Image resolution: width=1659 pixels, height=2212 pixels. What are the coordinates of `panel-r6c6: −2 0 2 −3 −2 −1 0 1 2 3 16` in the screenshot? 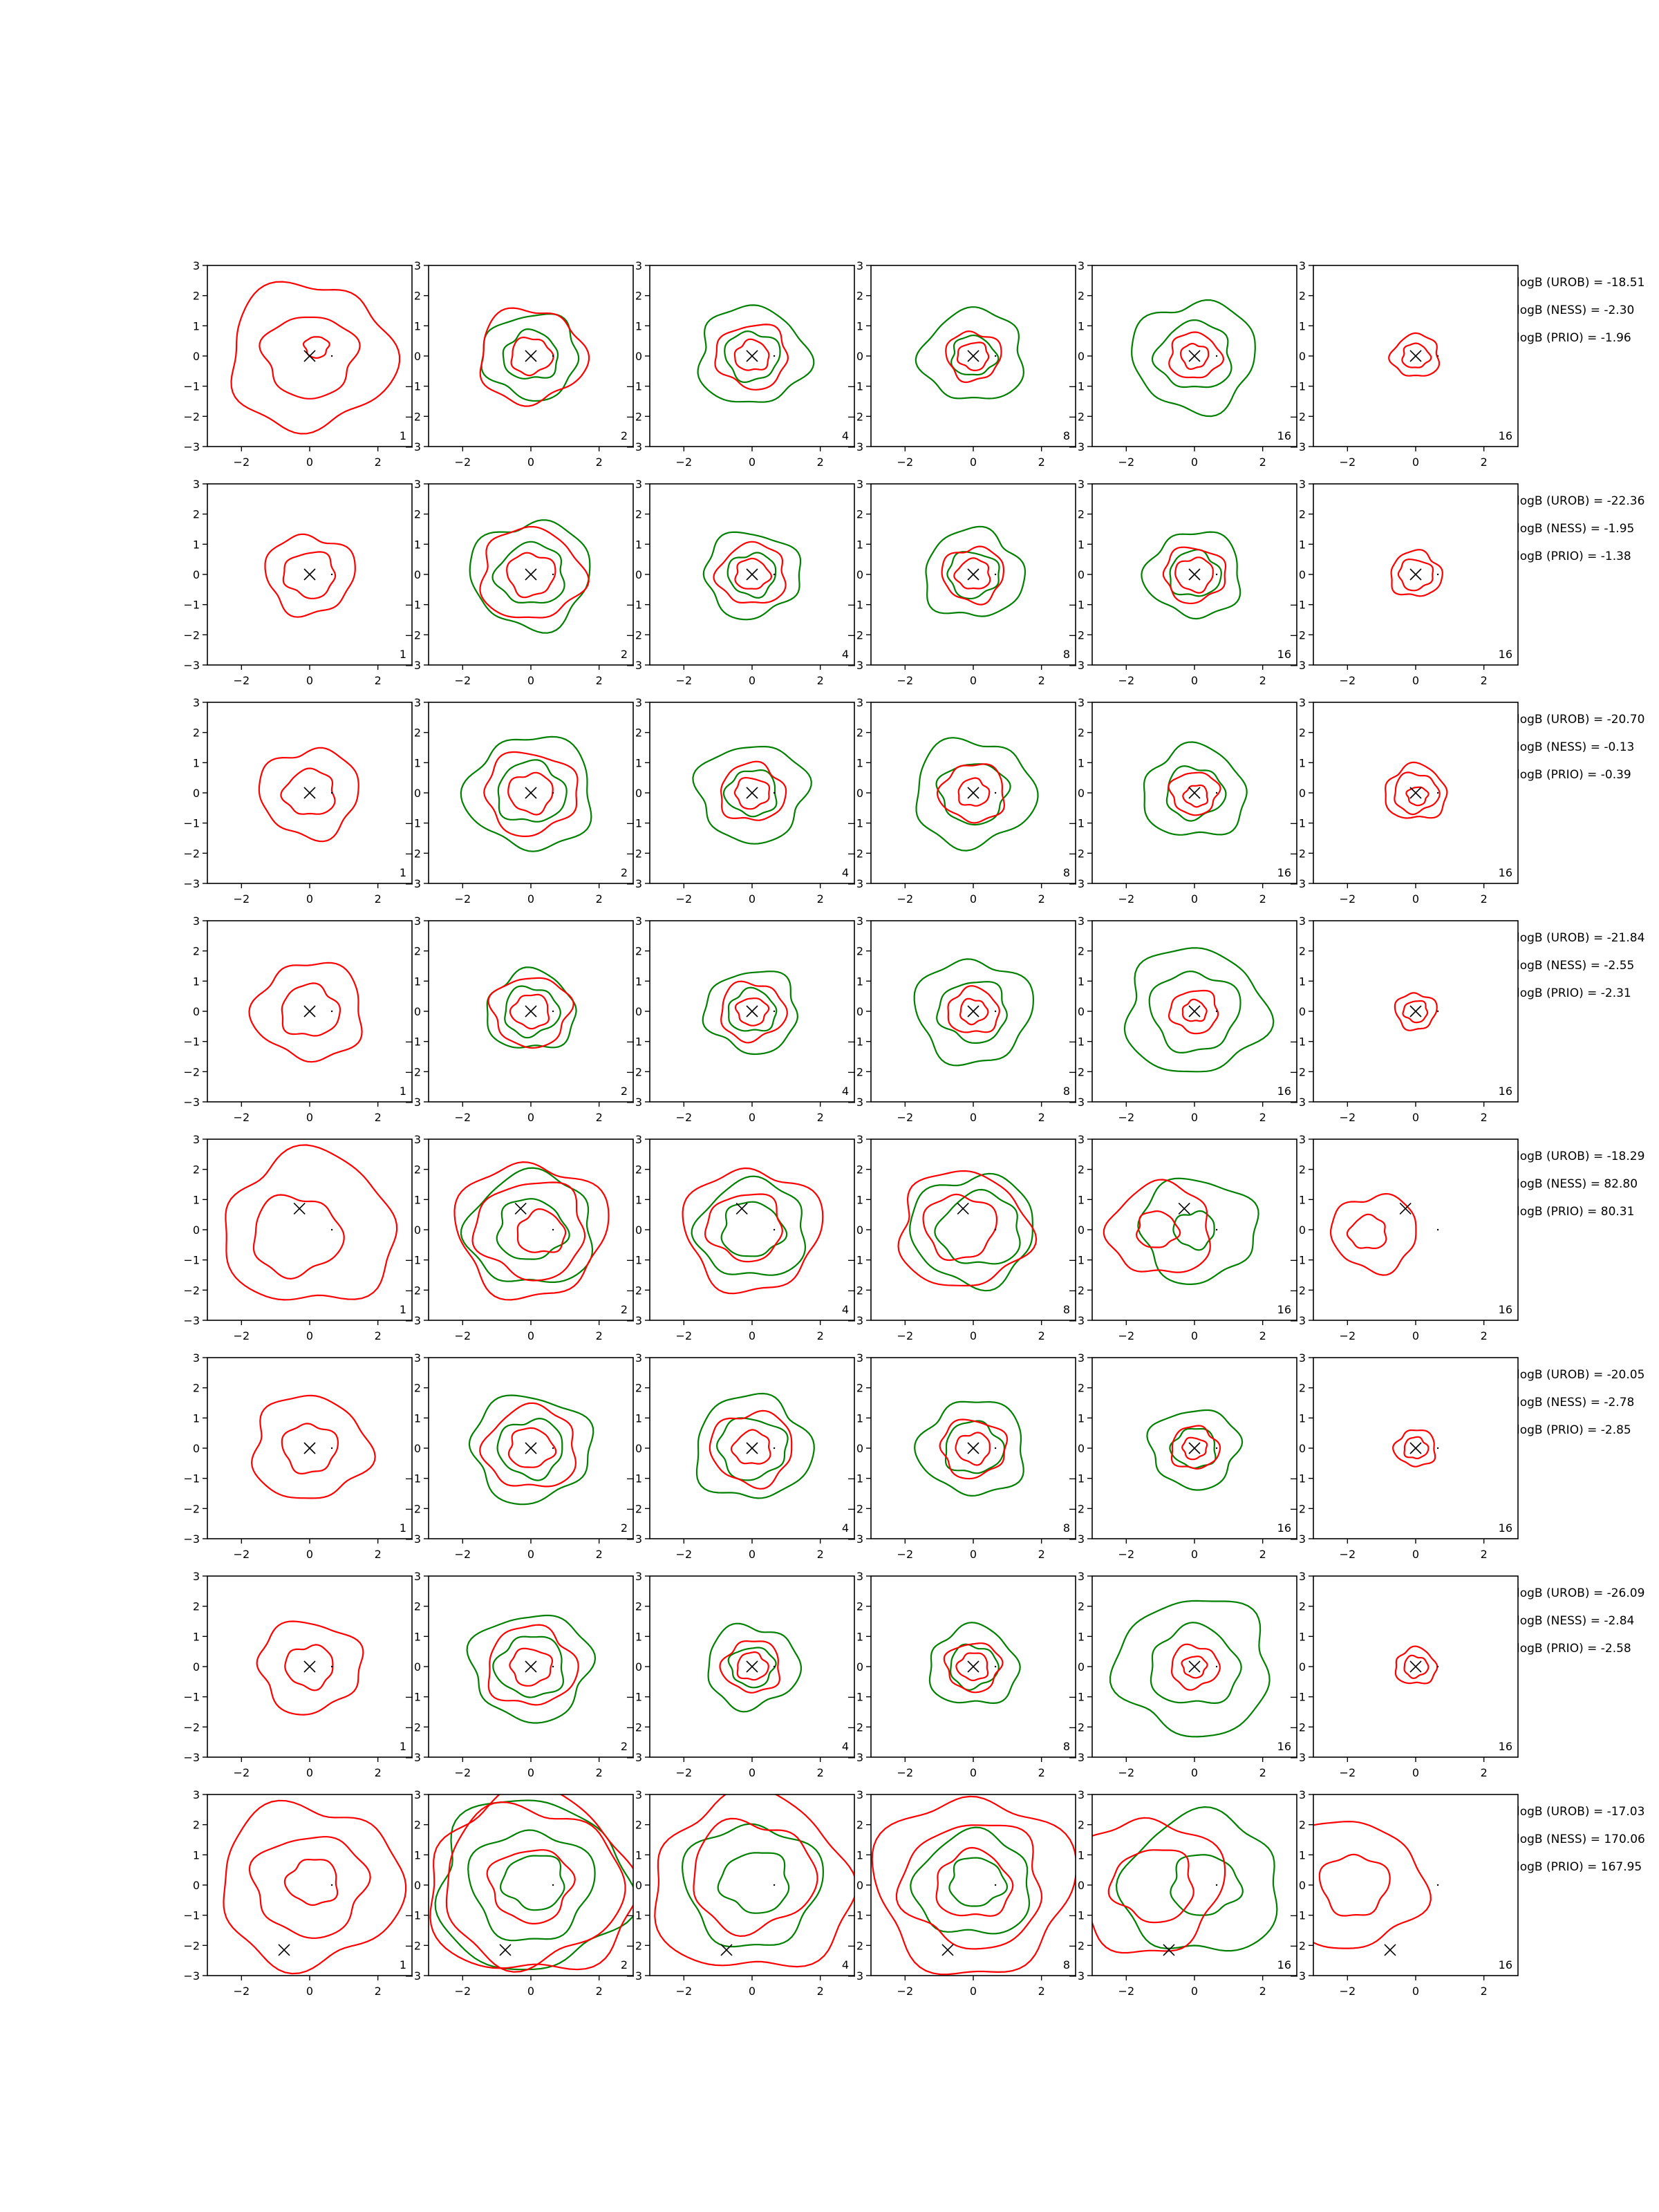 It's located at (1404, 1456).